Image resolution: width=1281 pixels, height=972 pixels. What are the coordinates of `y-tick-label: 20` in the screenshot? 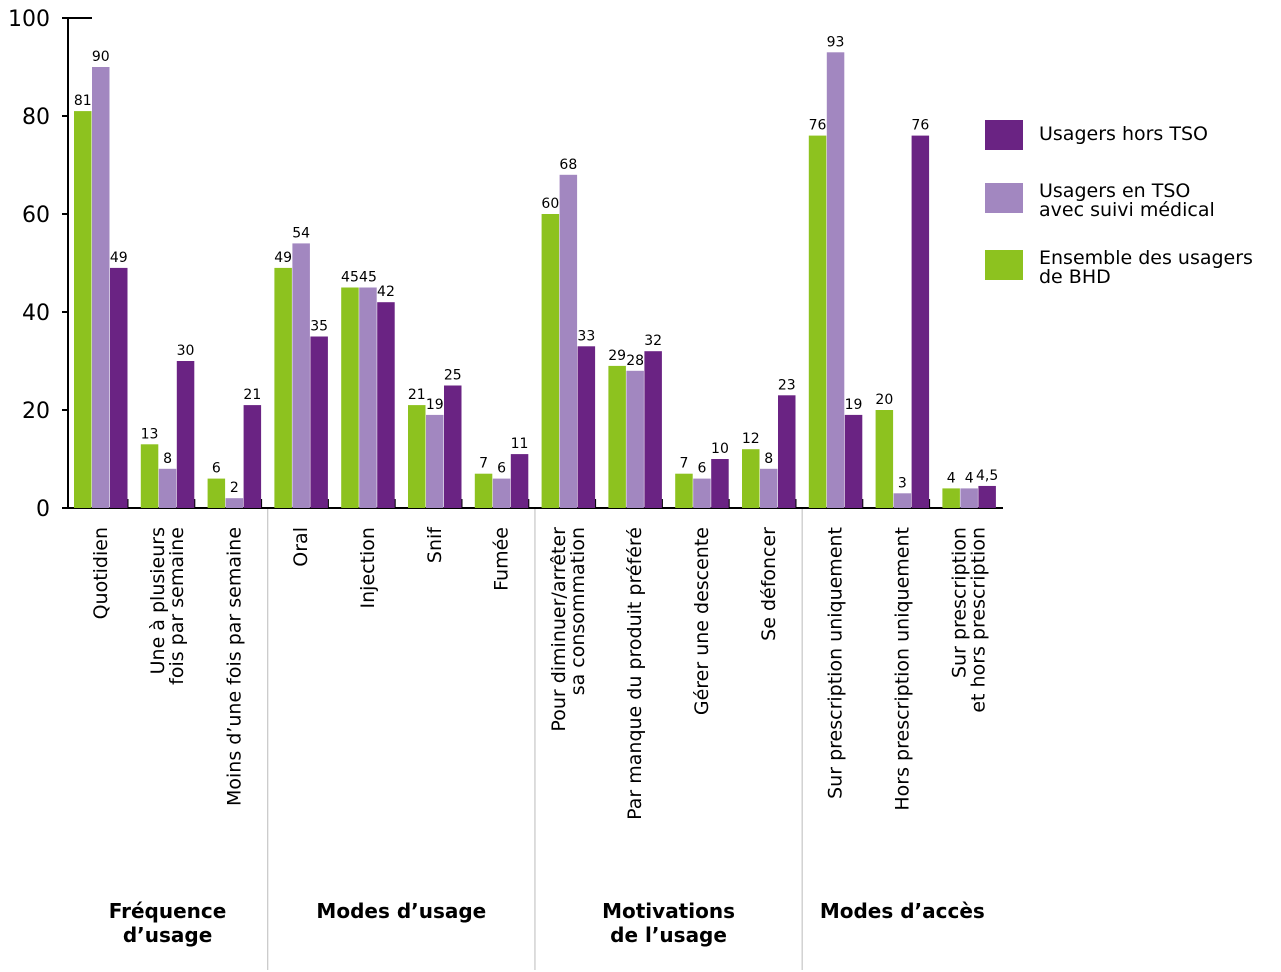 It's located at (36, 411).